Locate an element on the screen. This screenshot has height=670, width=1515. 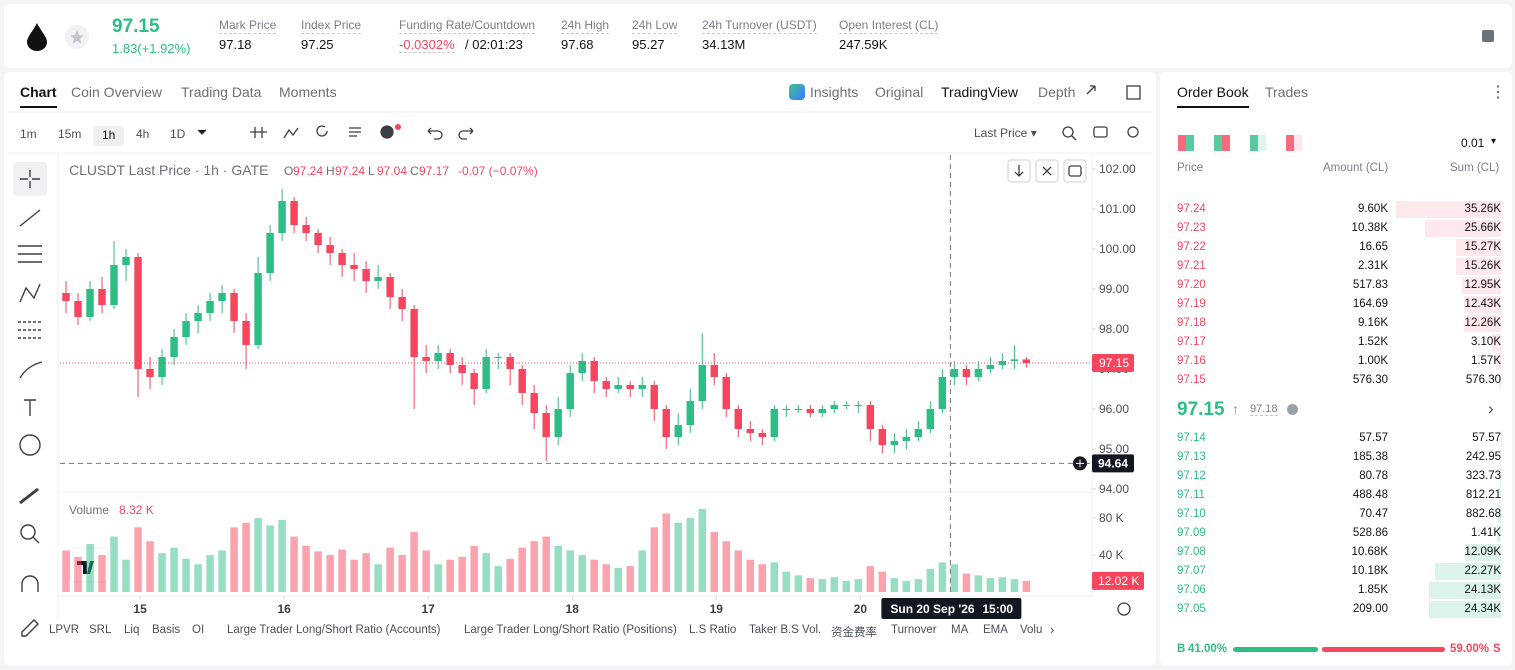
interval: 1m is located at coordinates (28, 134).